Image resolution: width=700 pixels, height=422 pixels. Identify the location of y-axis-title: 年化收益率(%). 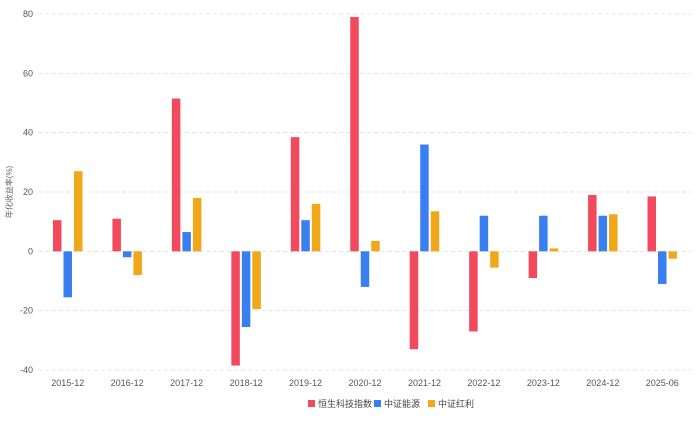
(9, 191).